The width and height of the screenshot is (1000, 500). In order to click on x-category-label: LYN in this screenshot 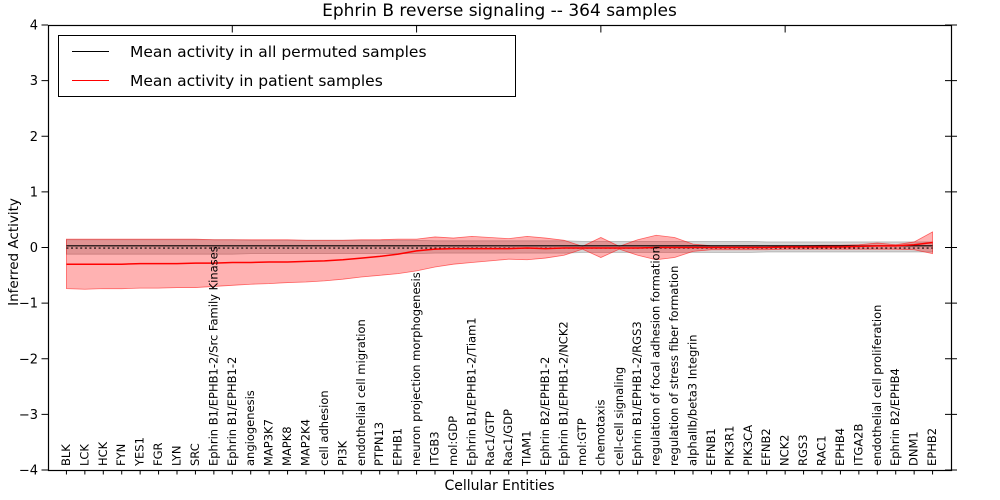, I will do `click(177, 455)`.